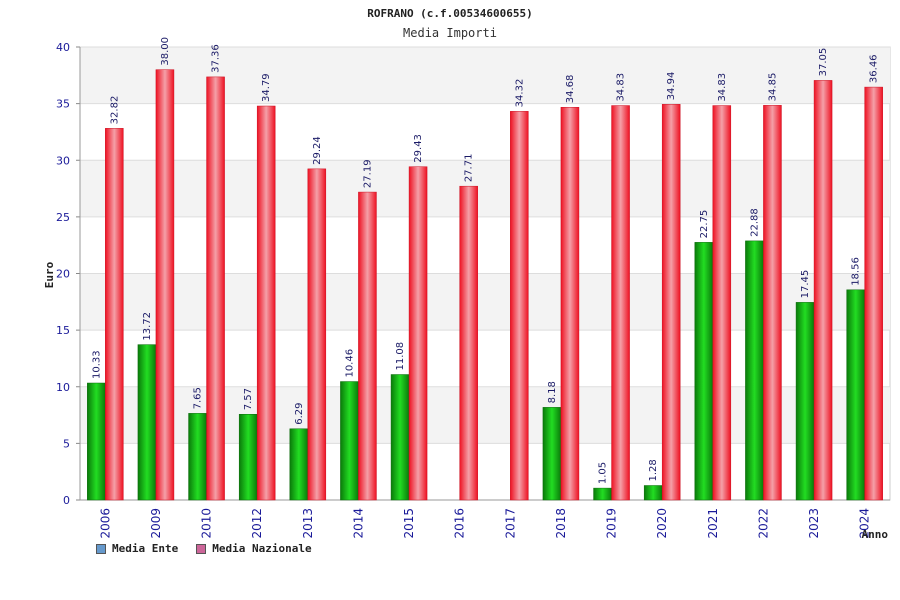  I want to click on data-label-media-nazionale-2012: 34.79, so click(266, 87).